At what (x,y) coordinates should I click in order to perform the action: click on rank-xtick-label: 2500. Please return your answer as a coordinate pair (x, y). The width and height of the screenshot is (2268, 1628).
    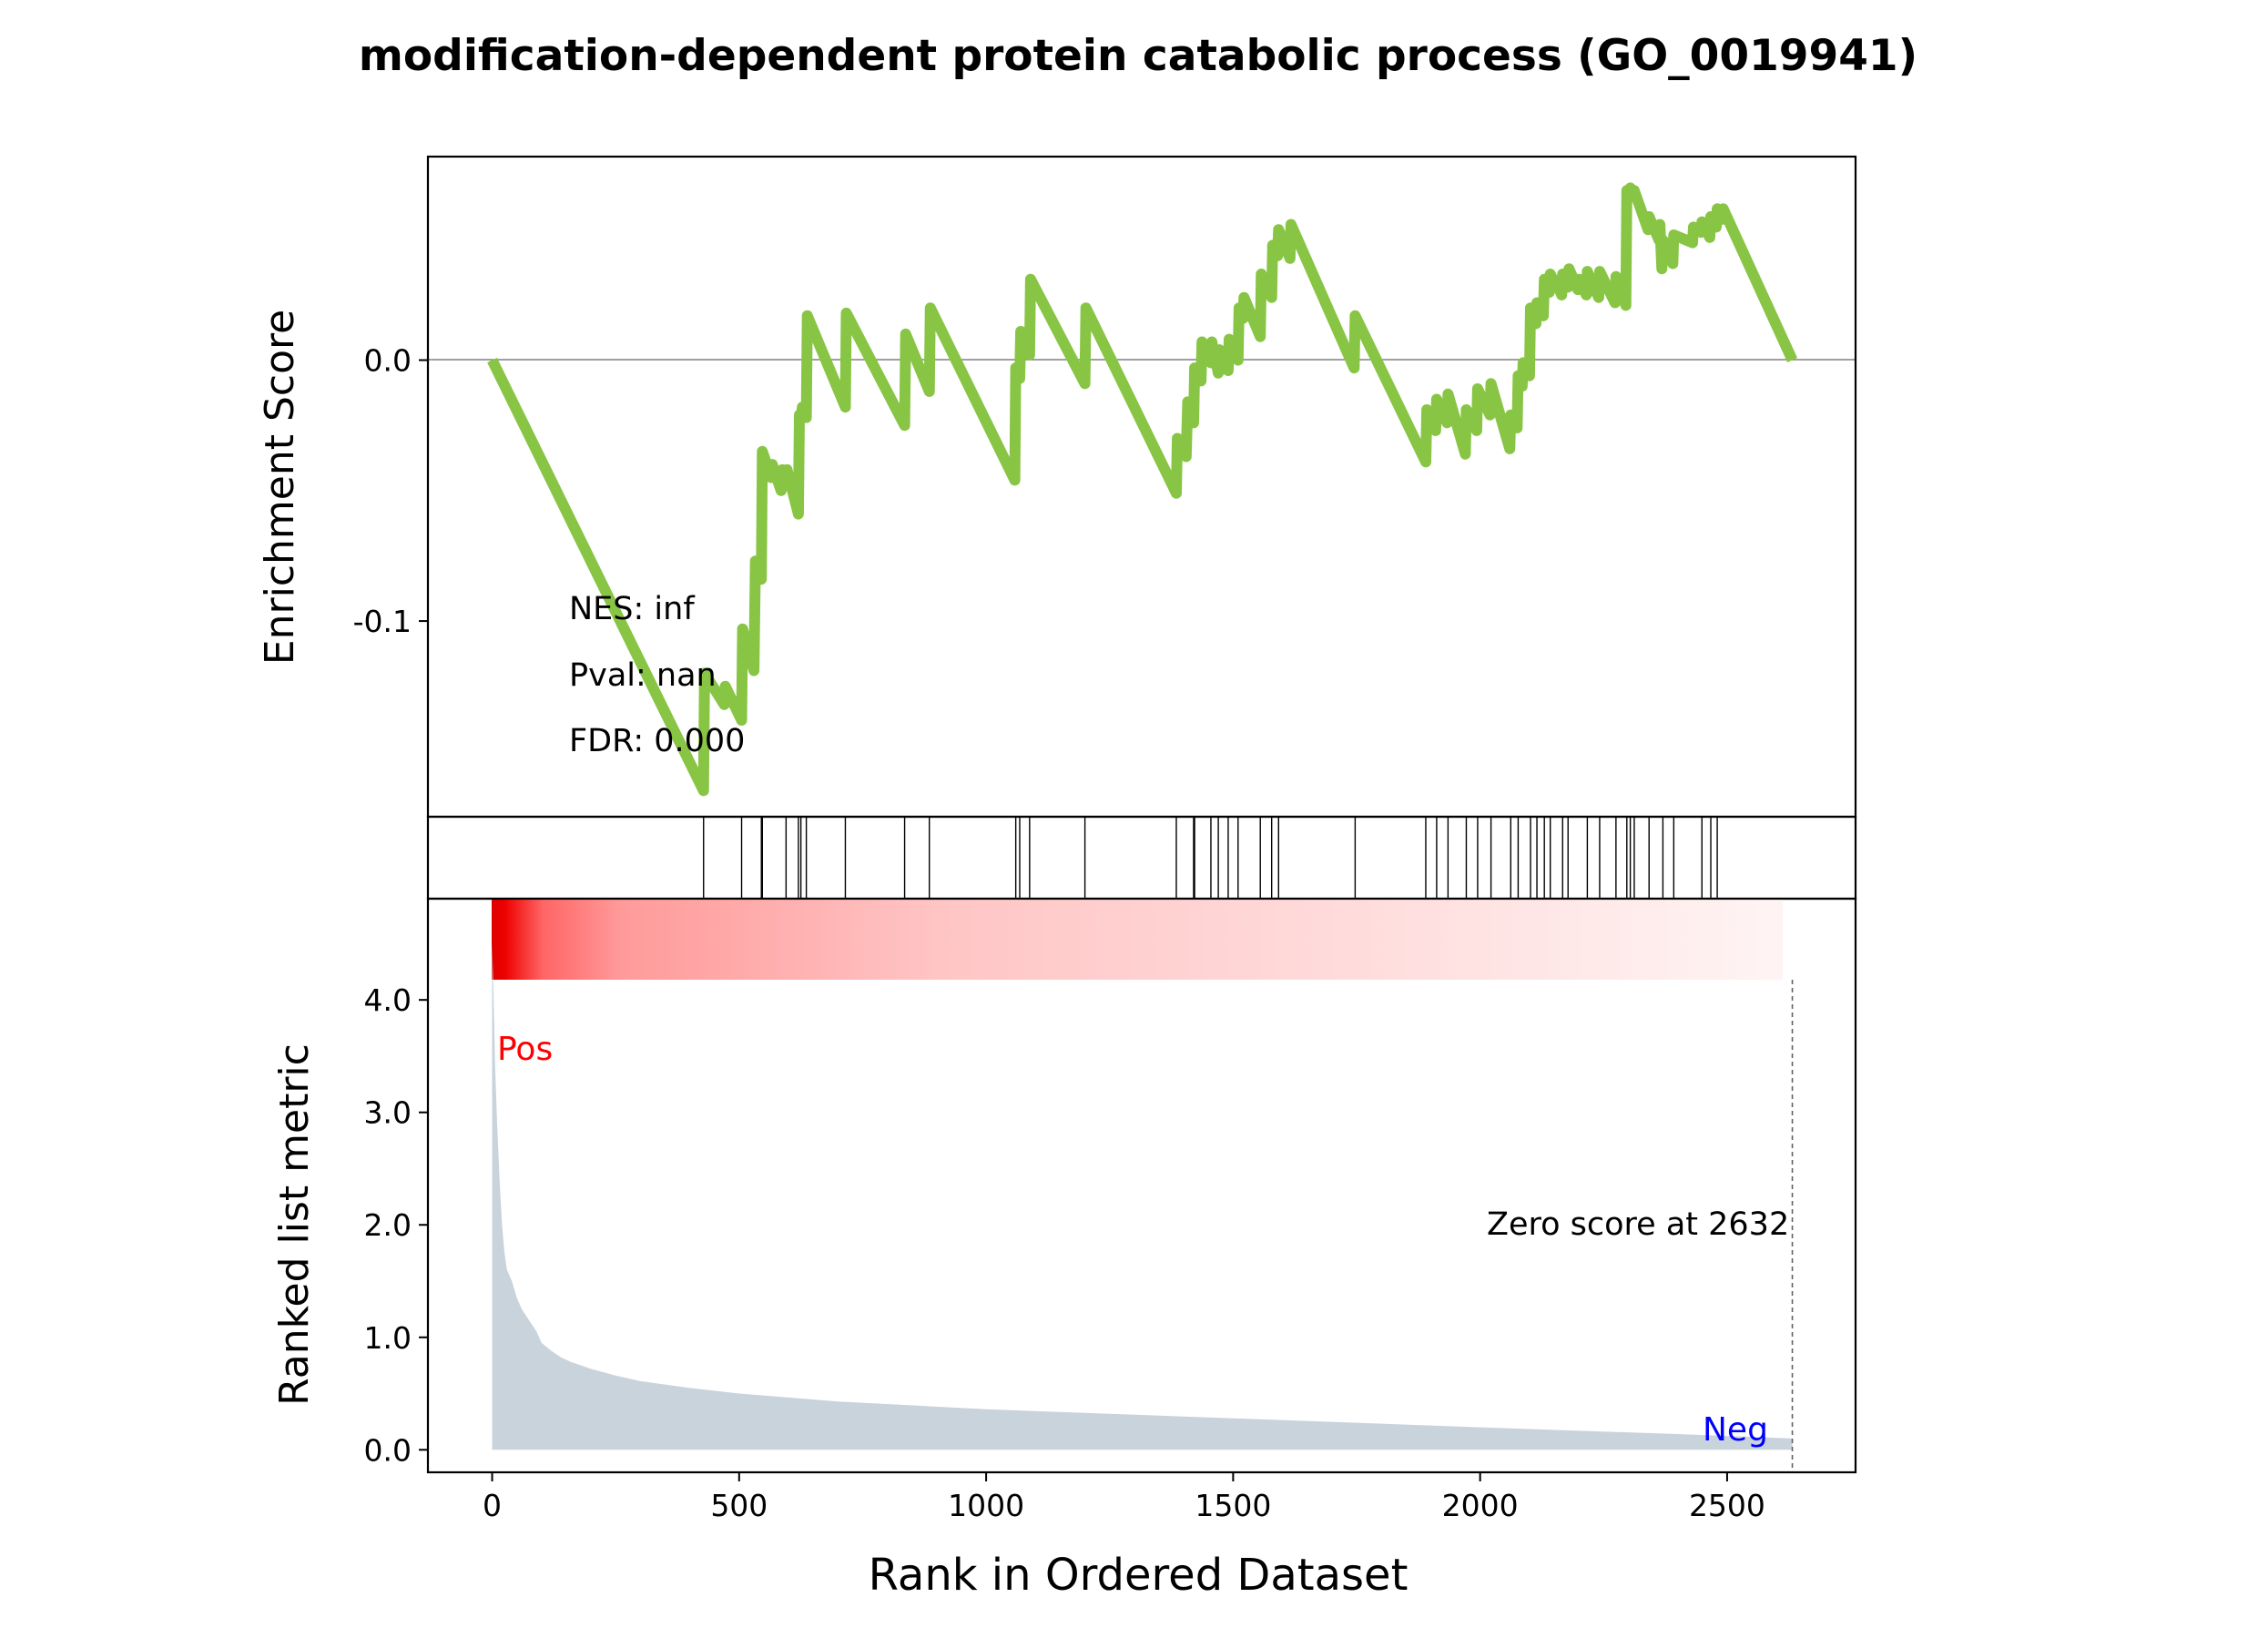
    Looking at the image, I should click on (1727, 1505).